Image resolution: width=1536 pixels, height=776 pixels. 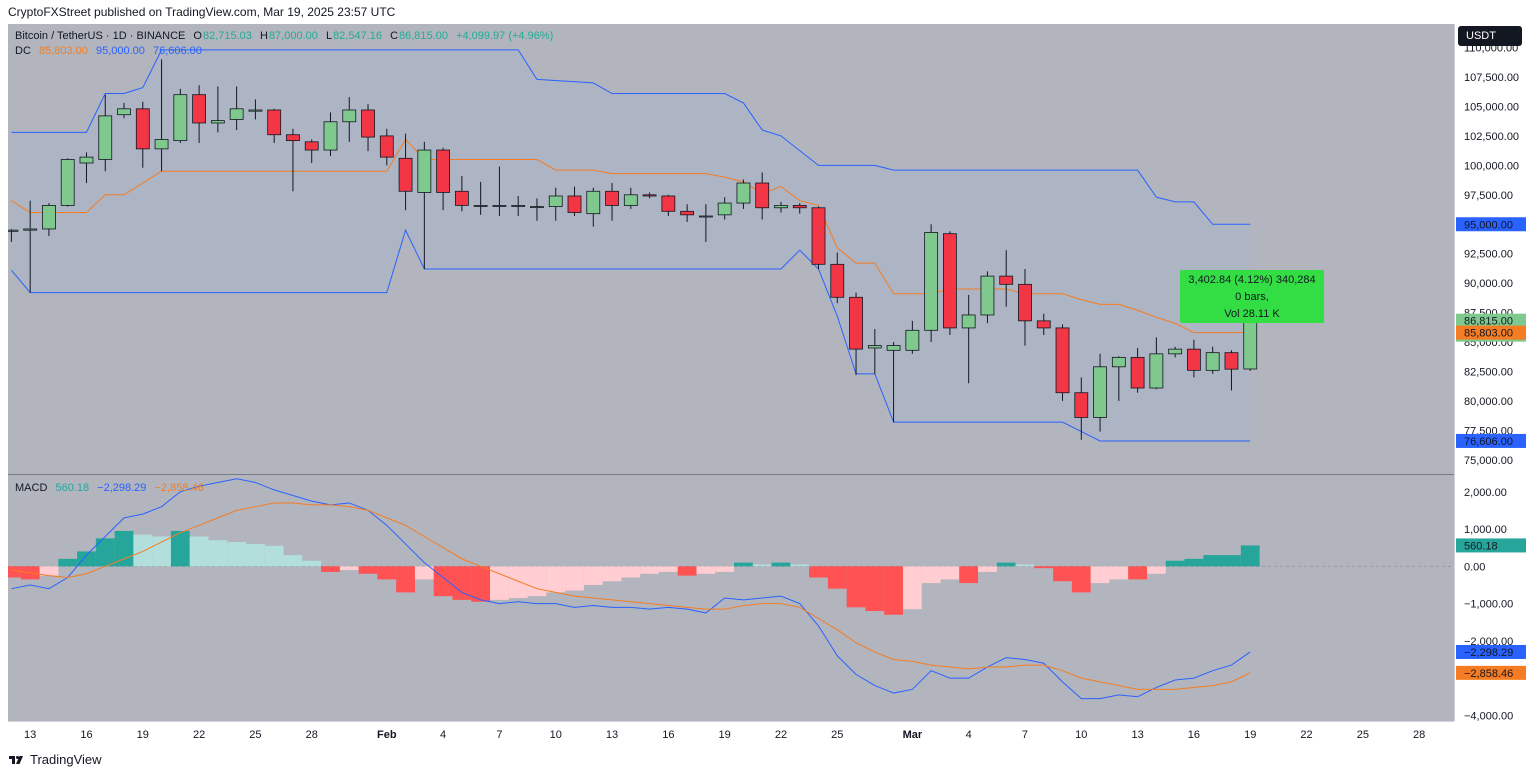 I want to click on macd-tick-label: 1,000.00, so click(x=1485, y=530).